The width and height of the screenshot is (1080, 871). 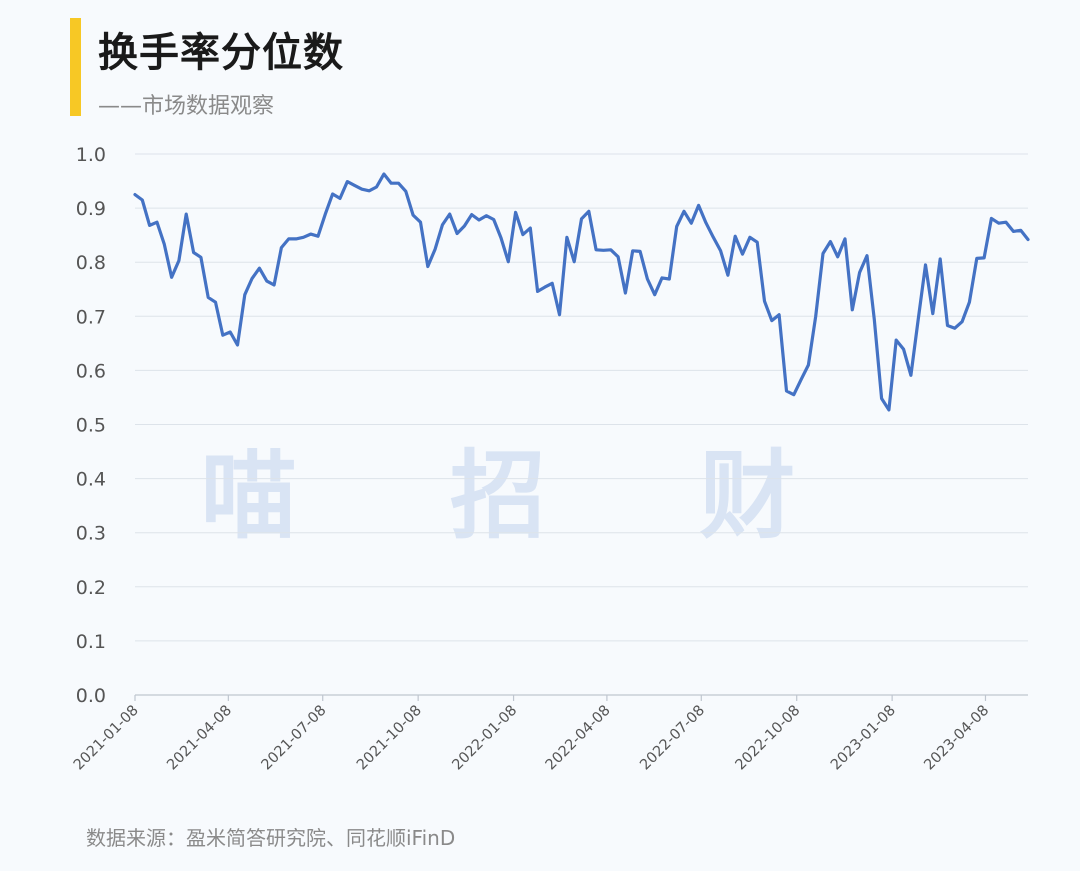 What do you see at coordinates (186, 106) in the screenshot?
I see `page-subtitle: ——市场数据观察` at bounding box center [186, 106].